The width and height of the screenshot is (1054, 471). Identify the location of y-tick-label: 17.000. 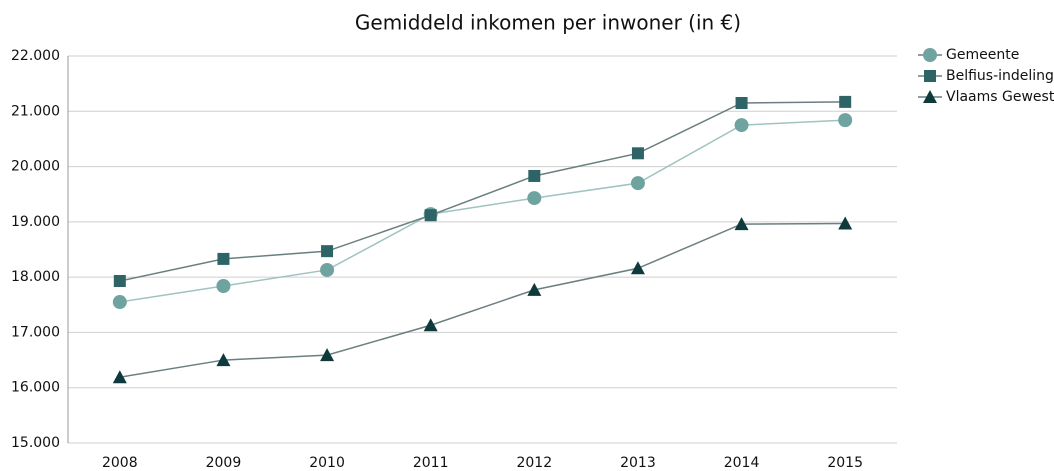
(35, 332).